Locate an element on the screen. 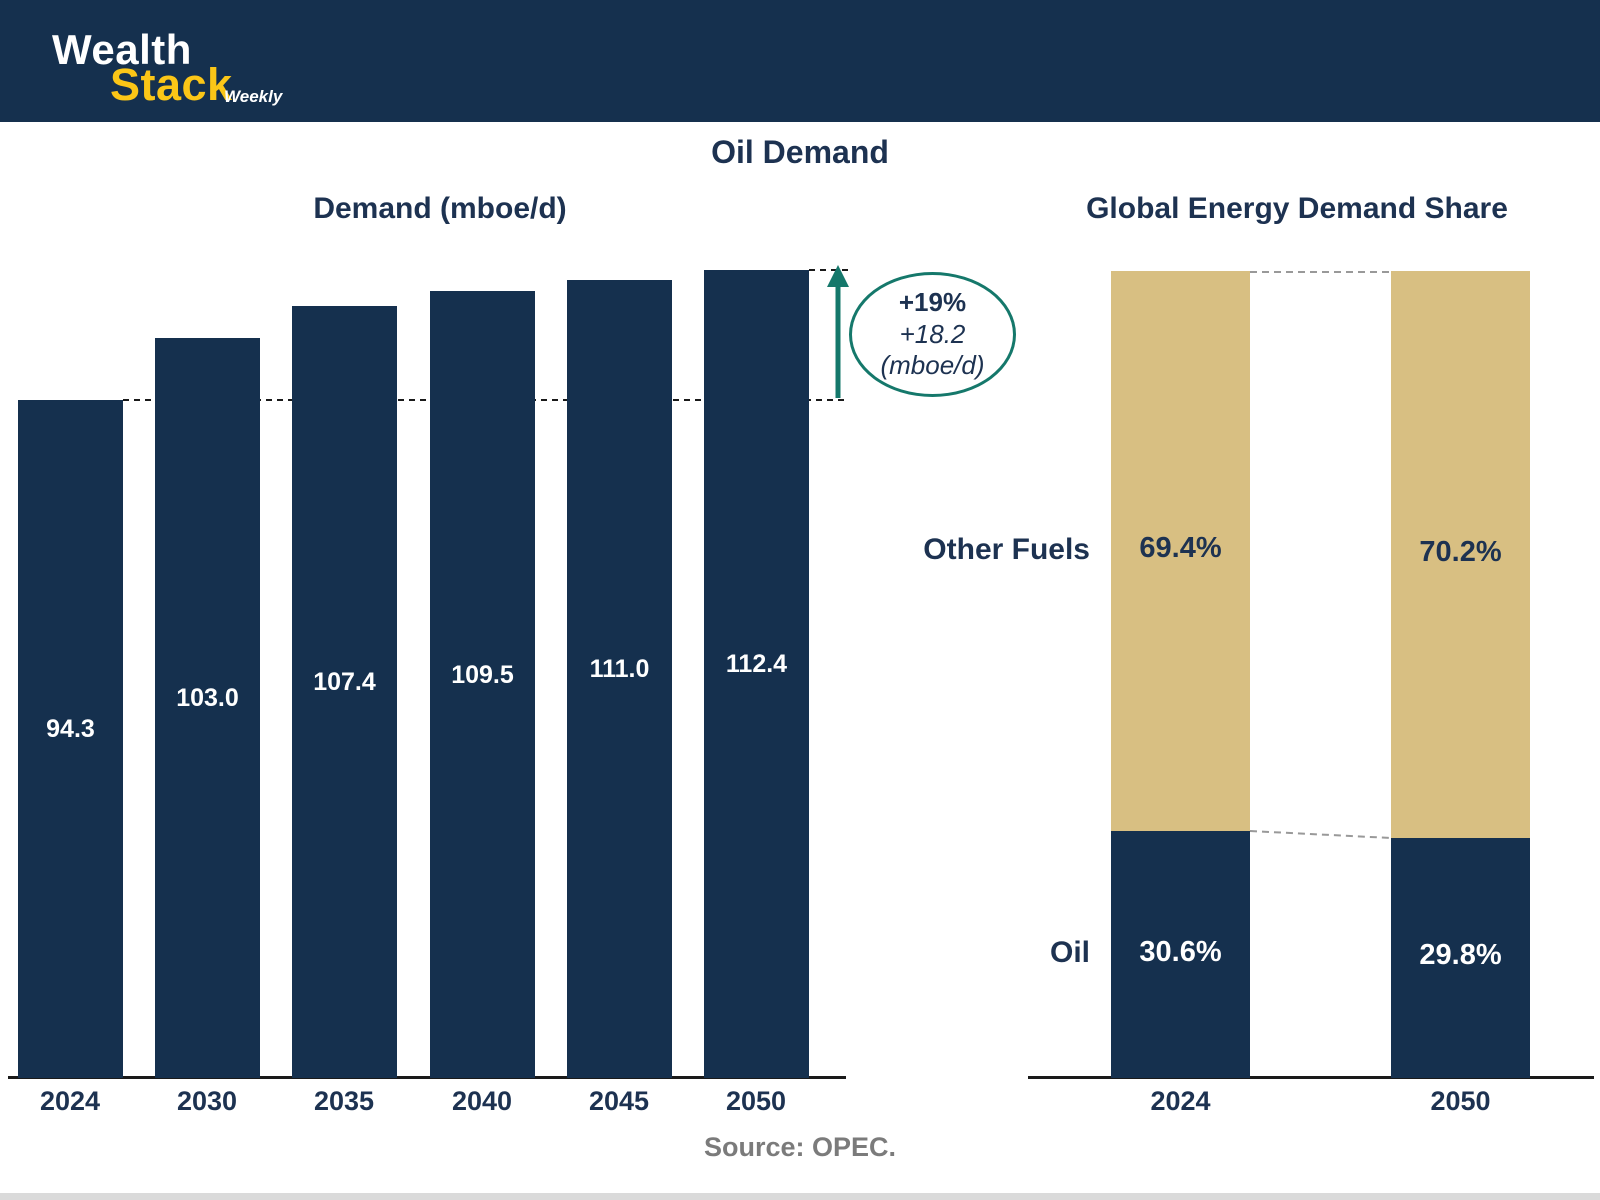  demand-value-label: 107.4 is located at coordinates (344, 682).